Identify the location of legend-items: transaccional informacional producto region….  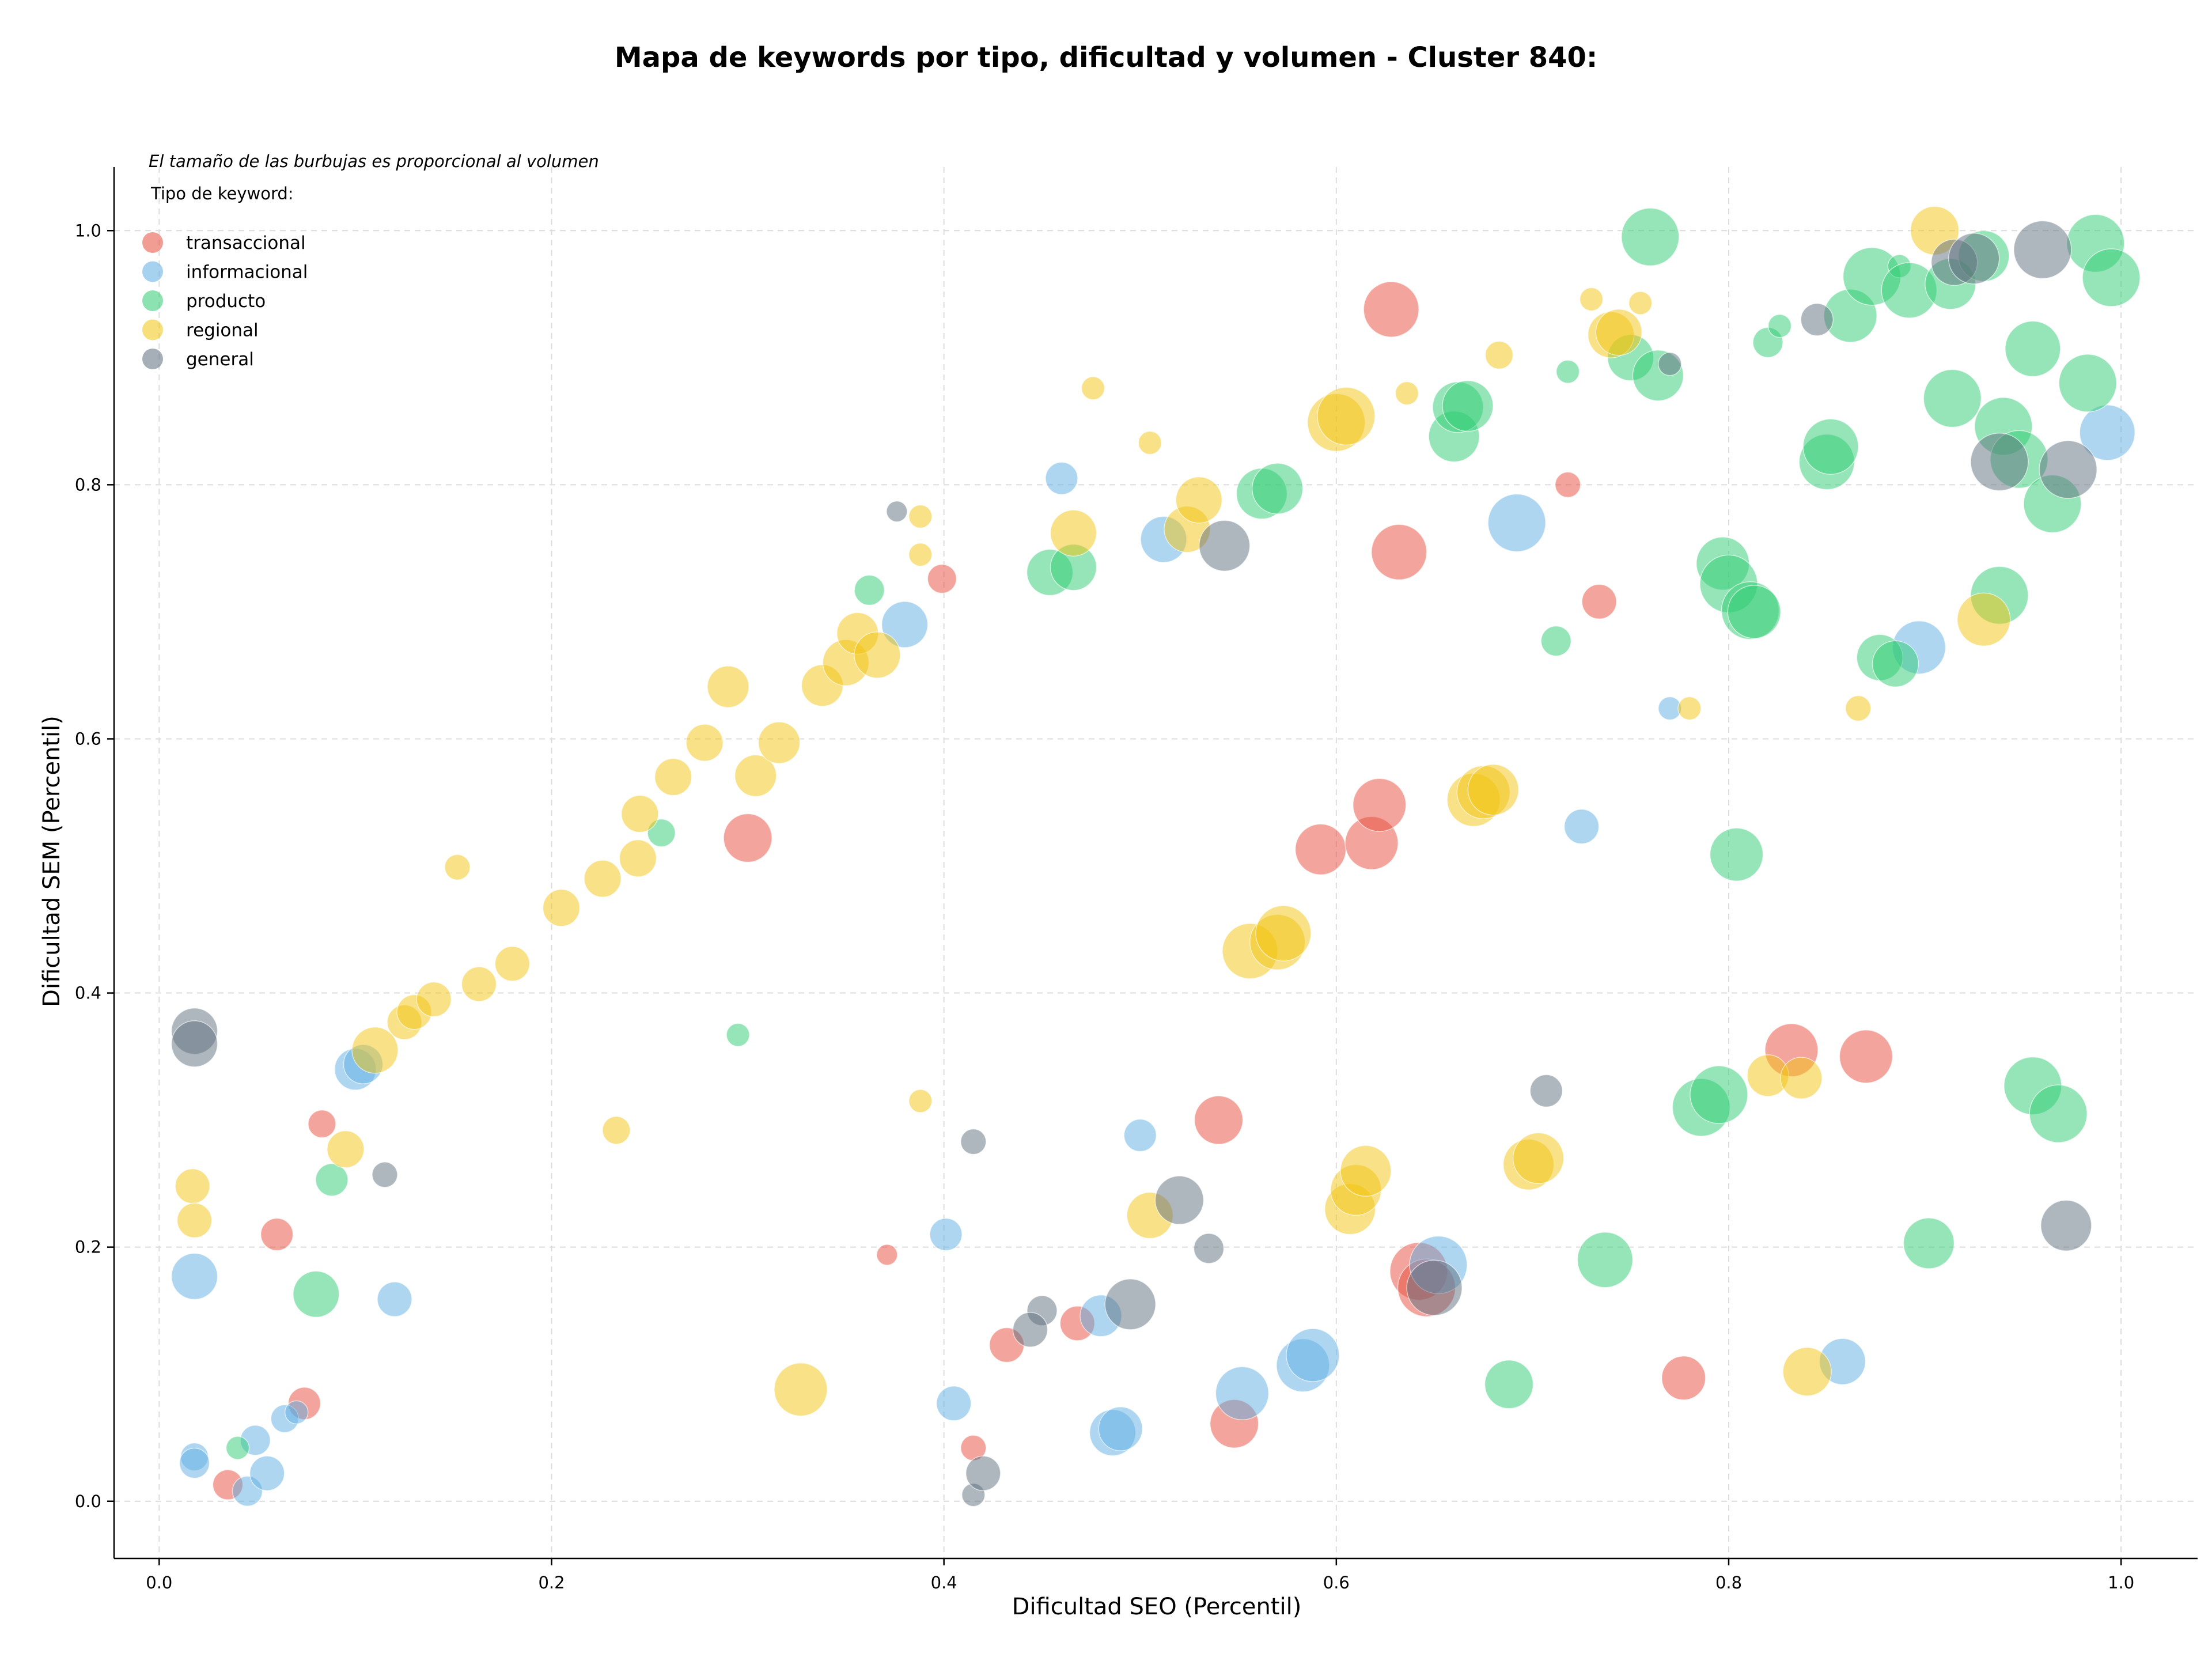
(225, 301).